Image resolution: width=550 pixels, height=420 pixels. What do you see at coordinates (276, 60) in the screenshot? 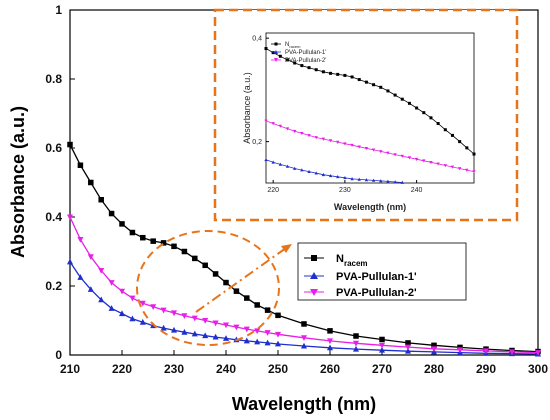
I see `inset-legend-marker-triangle-down` at bounding box center [276, 60].